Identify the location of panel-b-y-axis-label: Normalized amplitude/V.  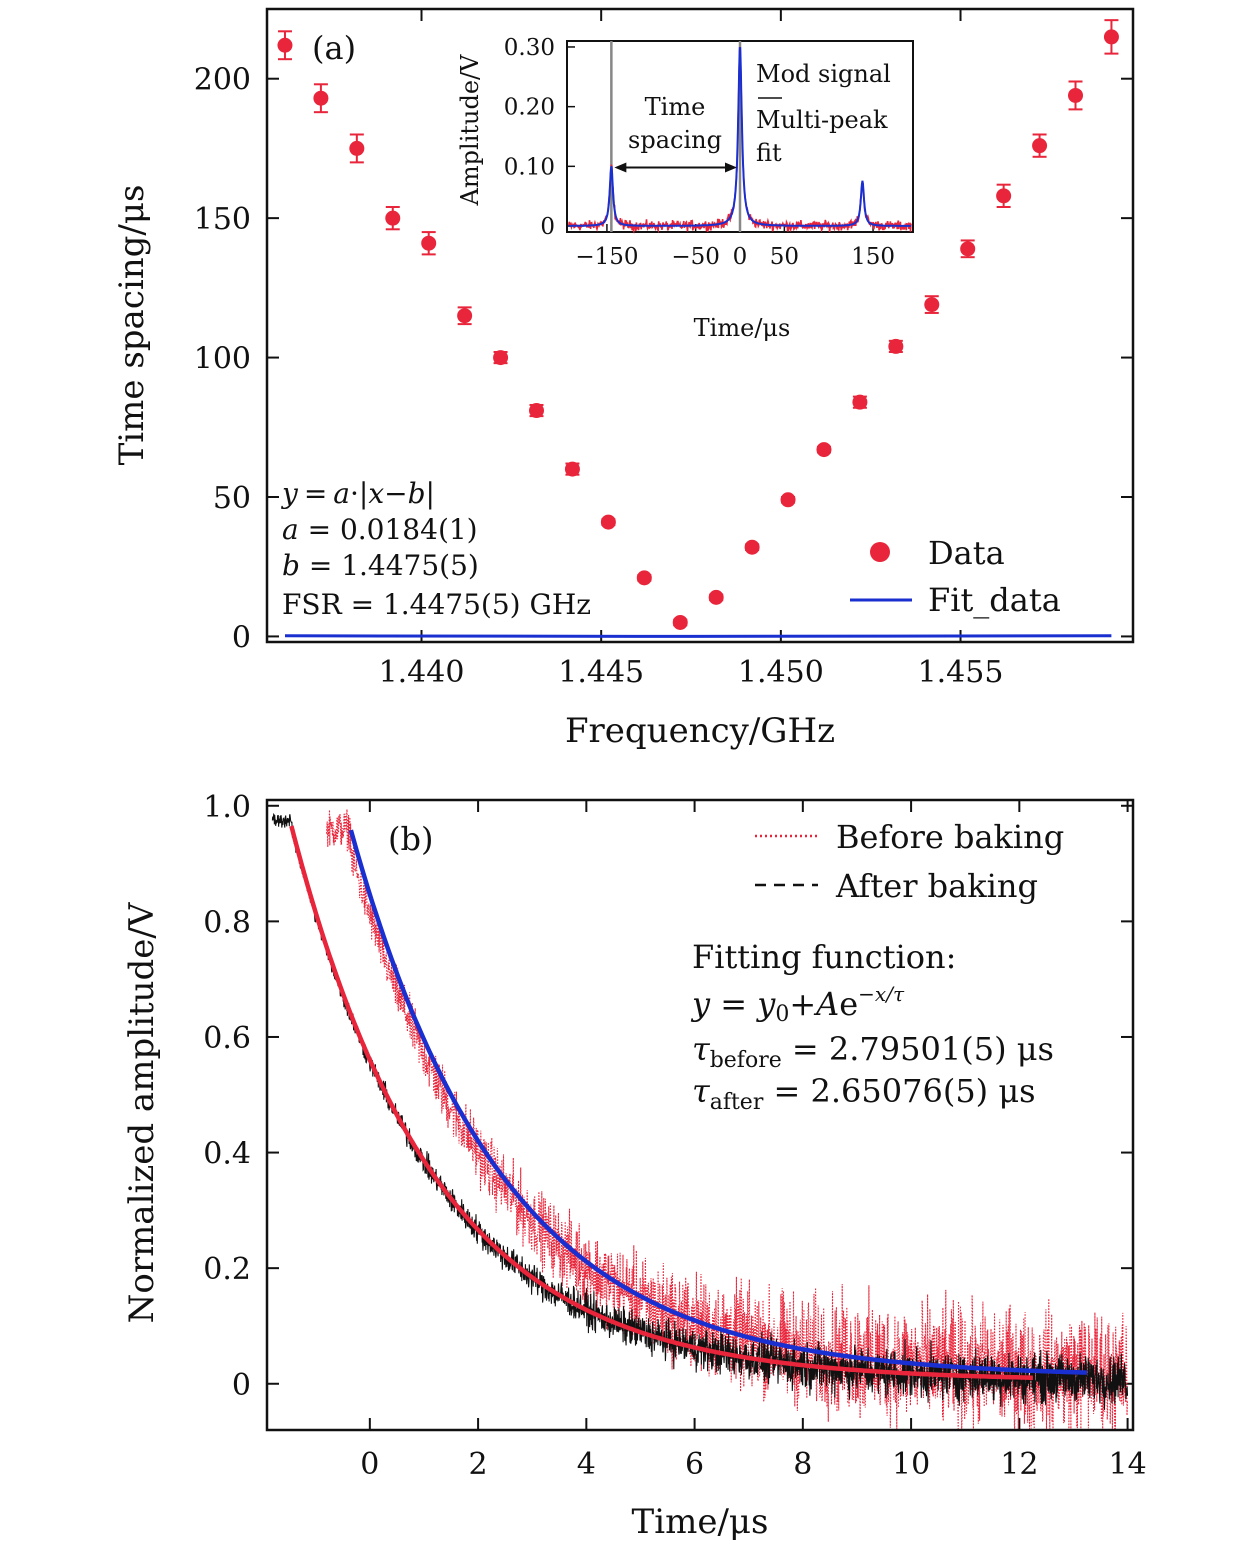
(142, 1112).